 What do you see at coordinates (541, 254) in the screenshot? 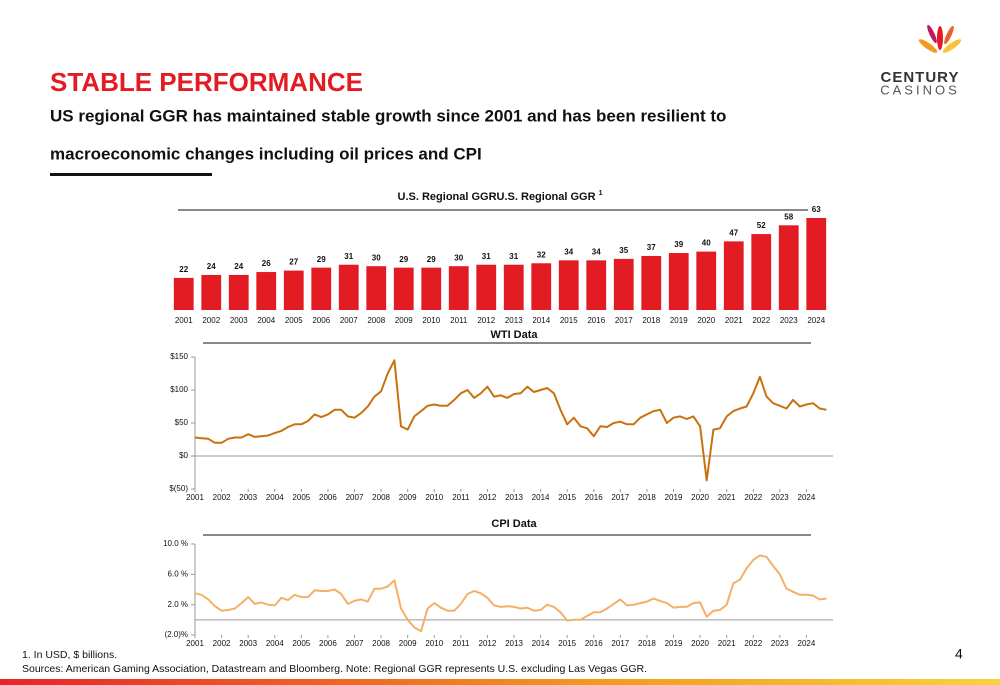
I see `data-label: 32` at bounding box center [541, 254].